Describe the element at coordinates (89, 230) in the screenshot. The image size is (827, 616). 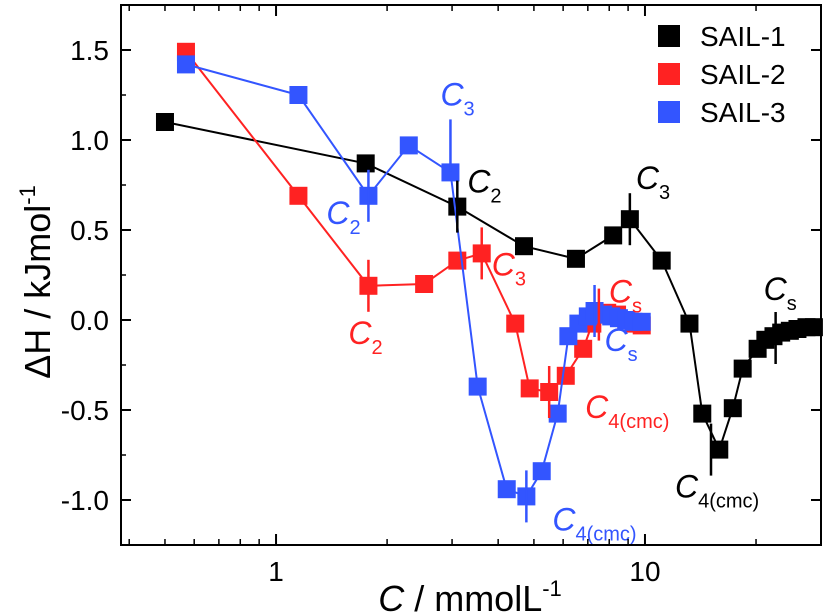
I see `y-tick-label: 0.5` at that location.